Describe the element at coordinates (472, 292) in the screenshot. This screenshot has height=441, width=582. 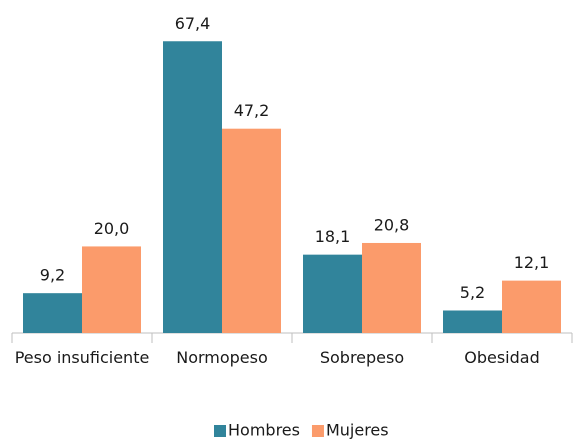
I see `data-label: 5,2` at that location.